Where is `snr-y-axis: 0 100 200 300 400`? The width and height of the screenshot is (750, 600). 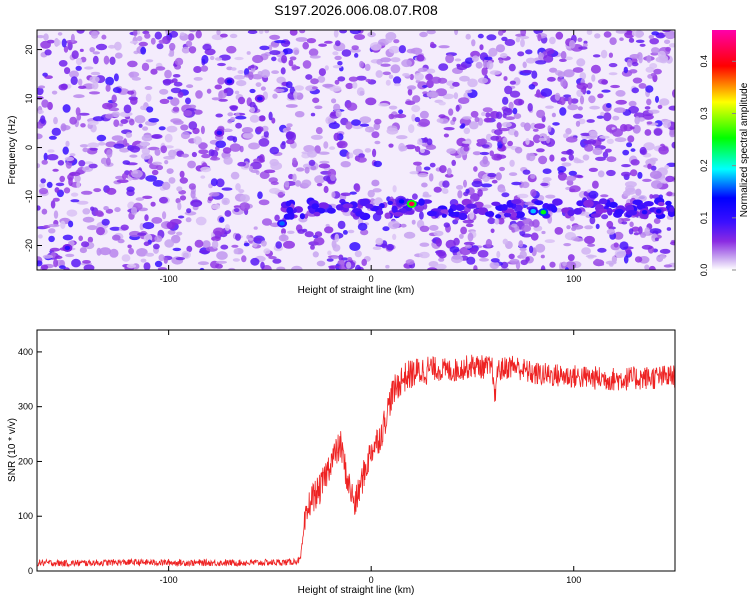 snr-y-axis: 0 100 200 300 400 is located at coordinates (30, 461).